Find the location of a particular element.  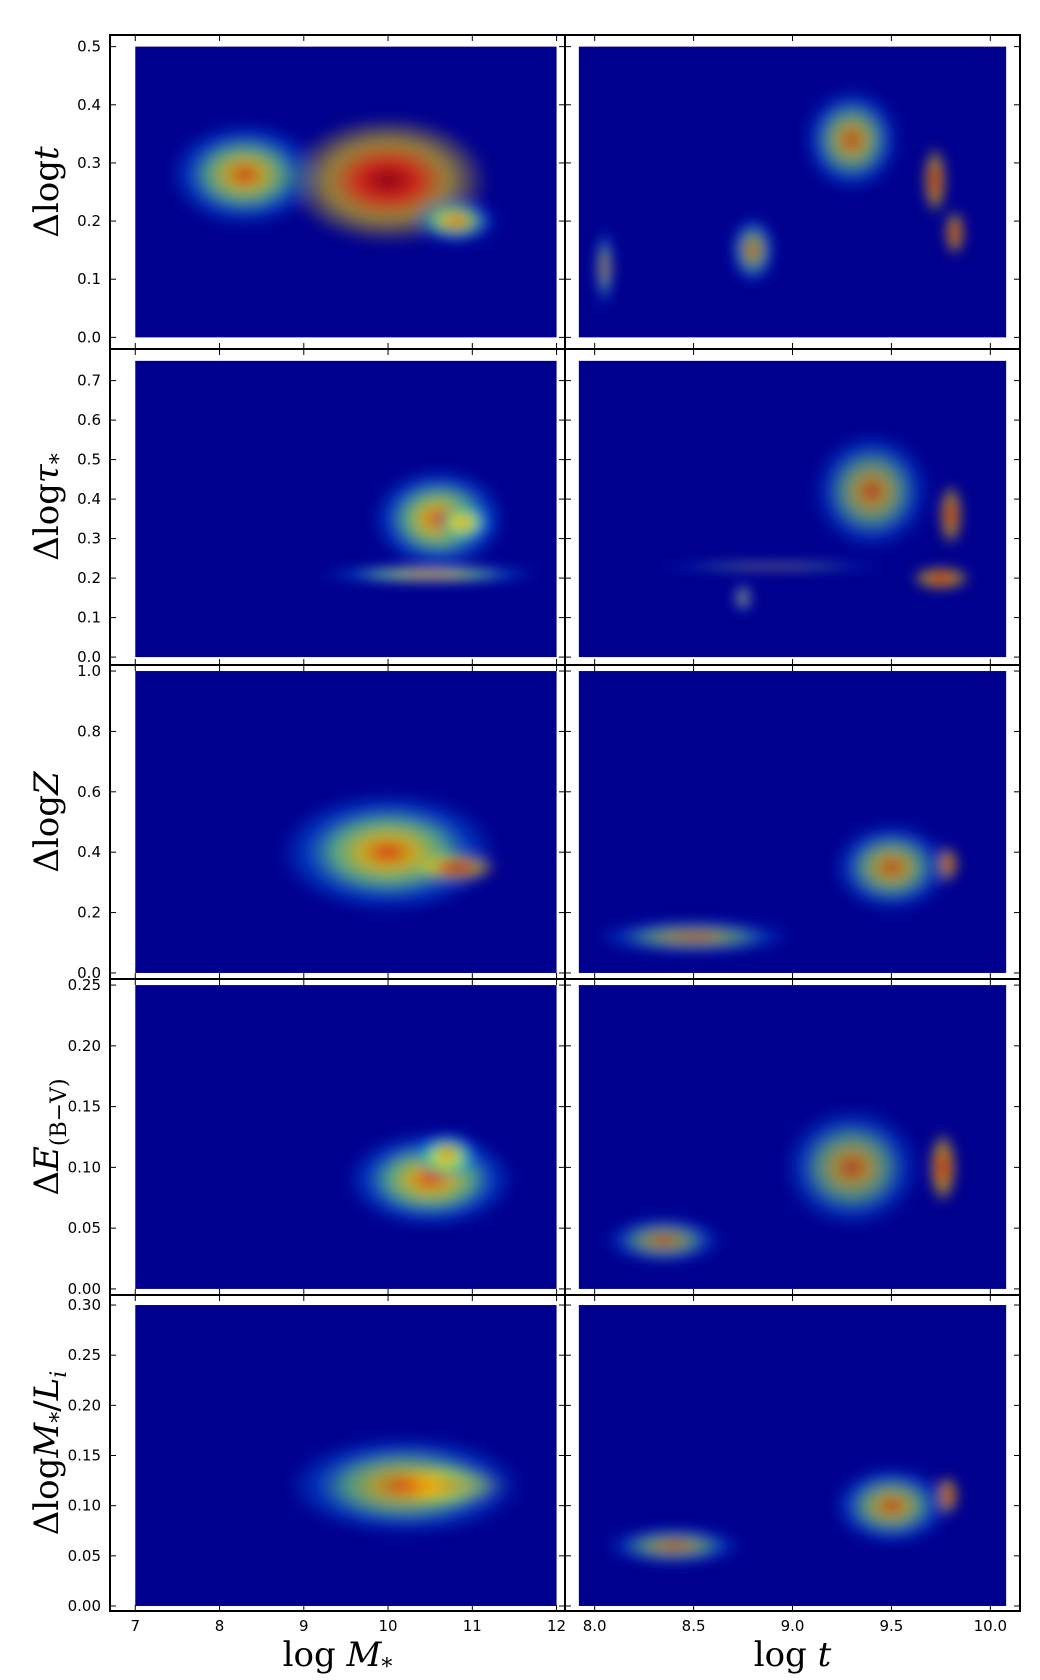

x-tick-label: 10 is located at coordinates (388, 1626).